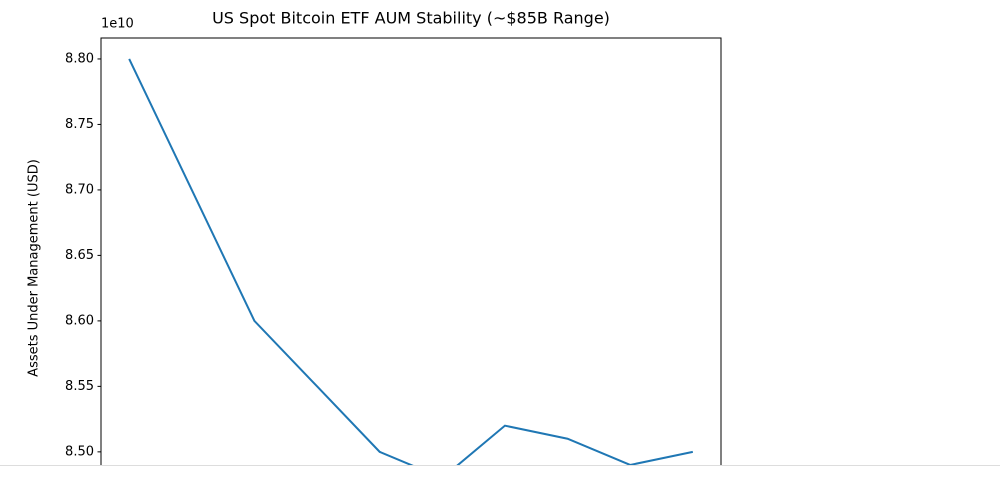  I want to click on y-tick-label: 8.50, so click(79, 451).